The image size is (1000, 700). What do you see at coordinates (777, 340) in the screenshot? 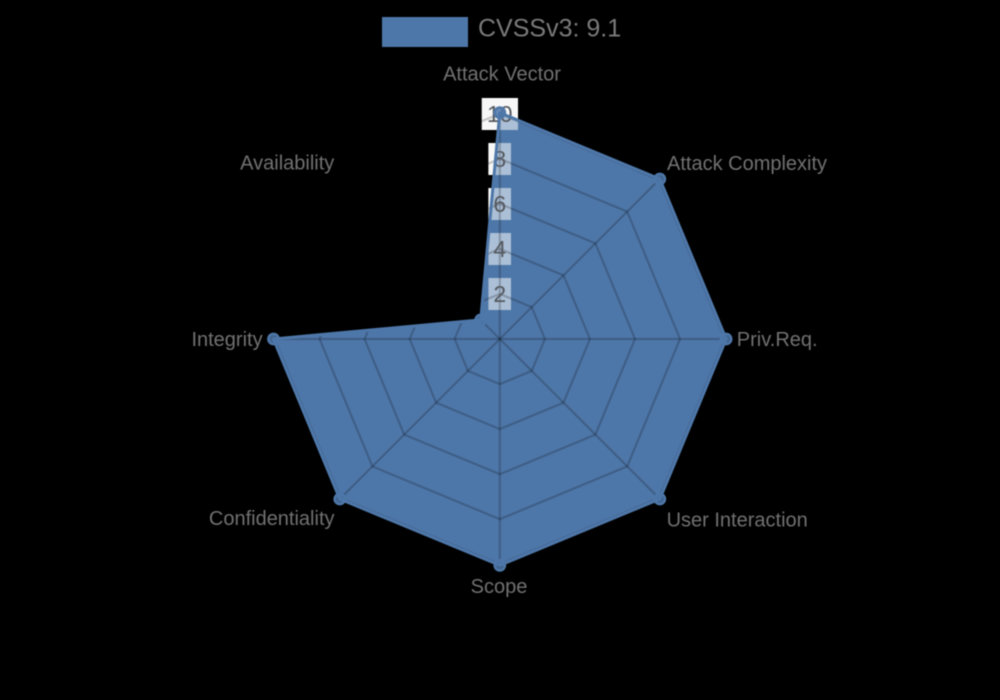
I see `svg-text: Priv.Req.` at bounding box center [777, 340].